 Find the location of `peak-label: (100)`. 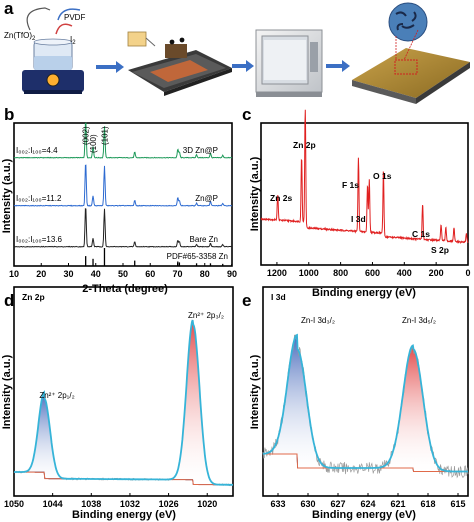

peak-label: (100) is located at coordinates (93, 143).